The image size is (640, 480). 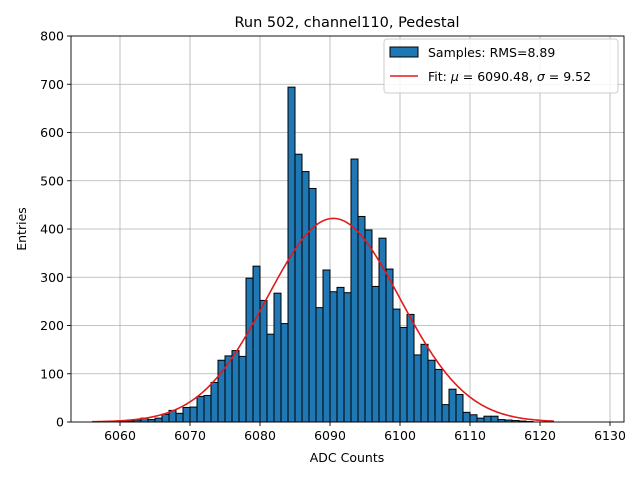 I want to click on x-tick-label: 6080, so click(x=260, y=435).